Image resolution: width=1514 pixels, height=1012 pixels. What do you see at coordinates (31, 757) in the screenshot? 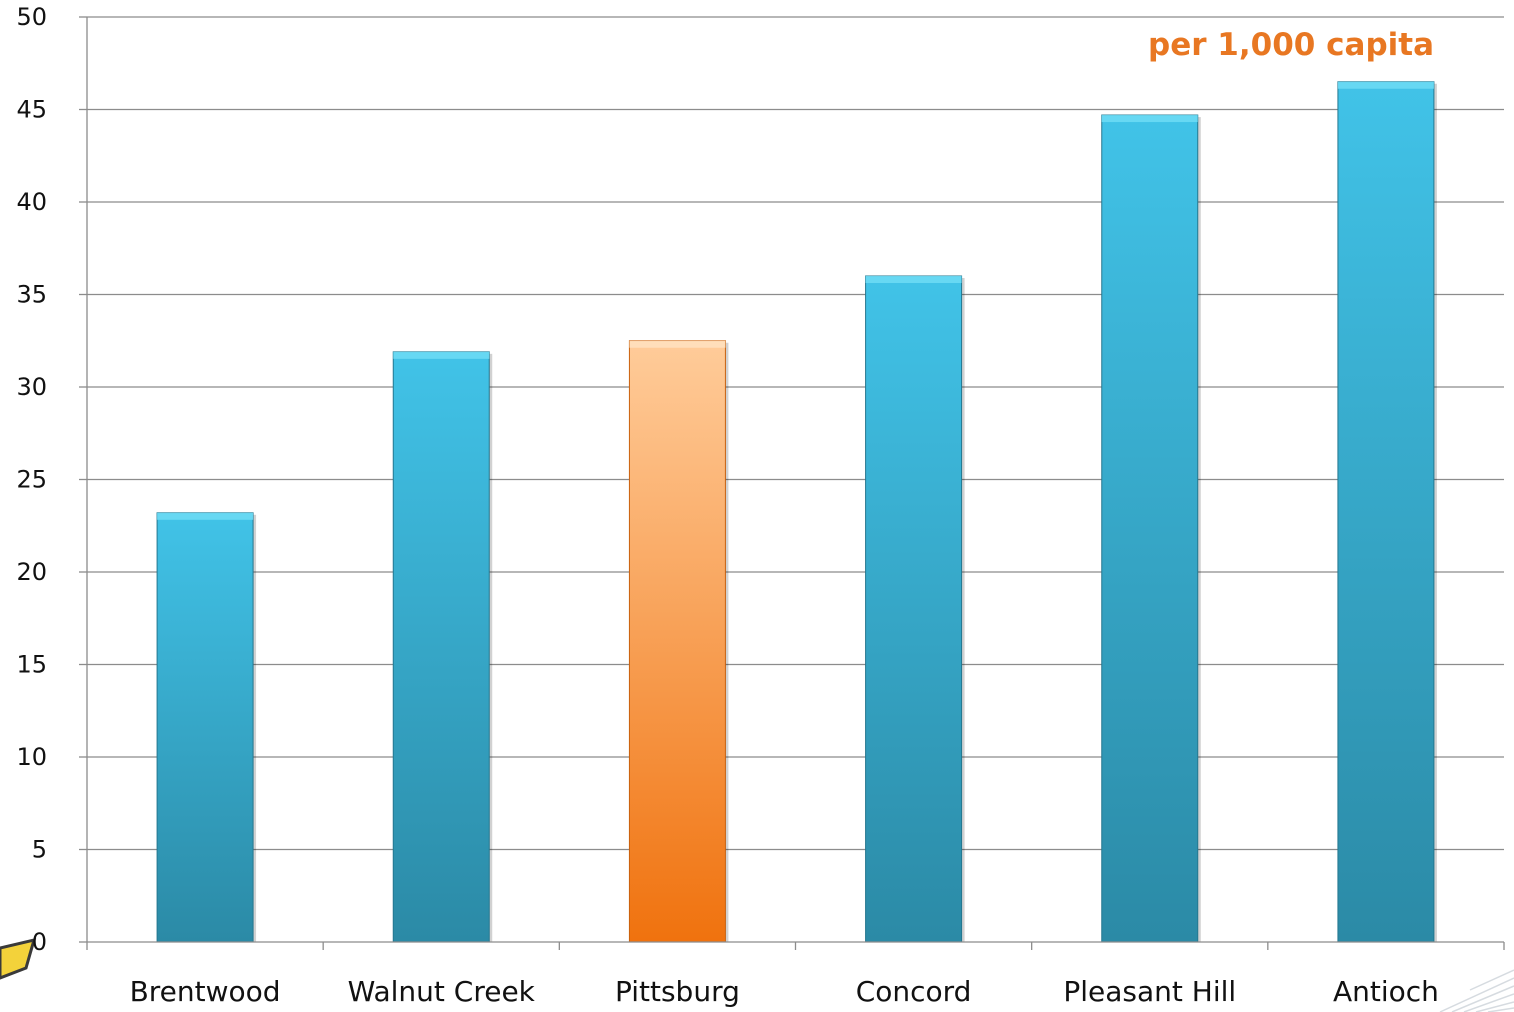
I see `y-tick-label-10: 10` at bounding box center [31, 757].